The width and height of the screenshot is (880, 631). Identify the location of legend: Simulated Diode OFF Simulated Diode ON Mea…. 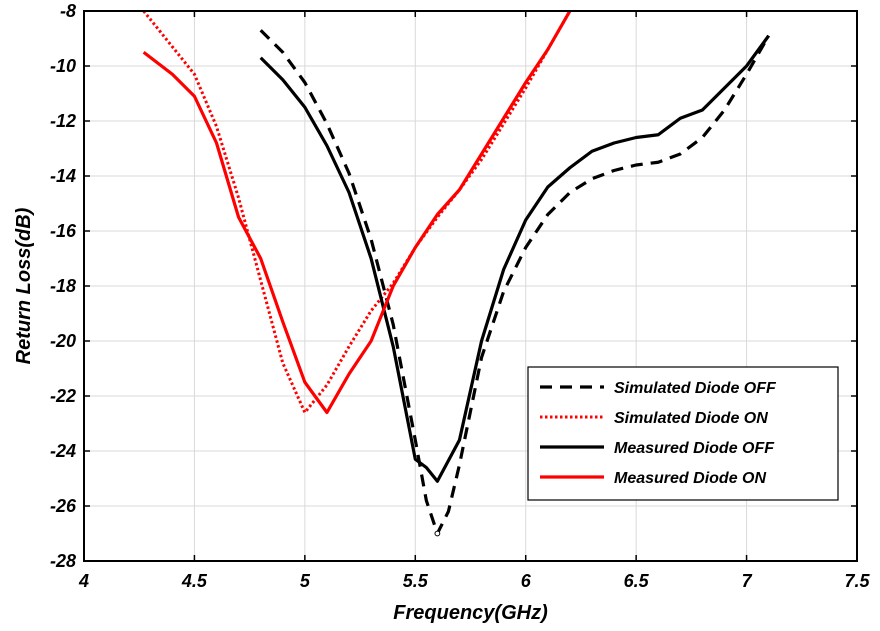
(683, 433).